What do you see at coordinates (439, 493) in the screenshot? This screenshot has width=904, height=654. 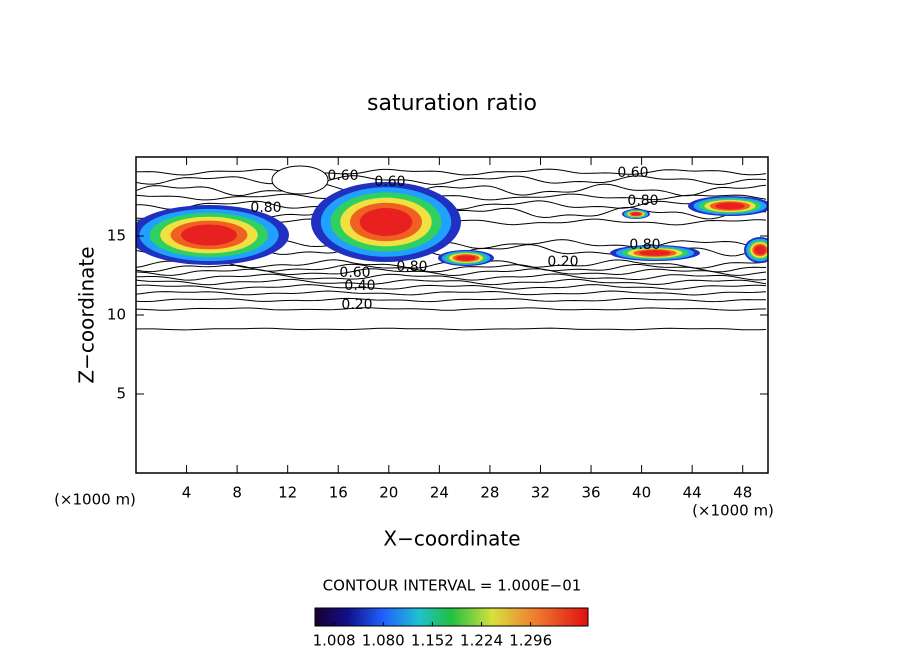 I see `x-tick-label: 24` at bounding box center [439, 493].